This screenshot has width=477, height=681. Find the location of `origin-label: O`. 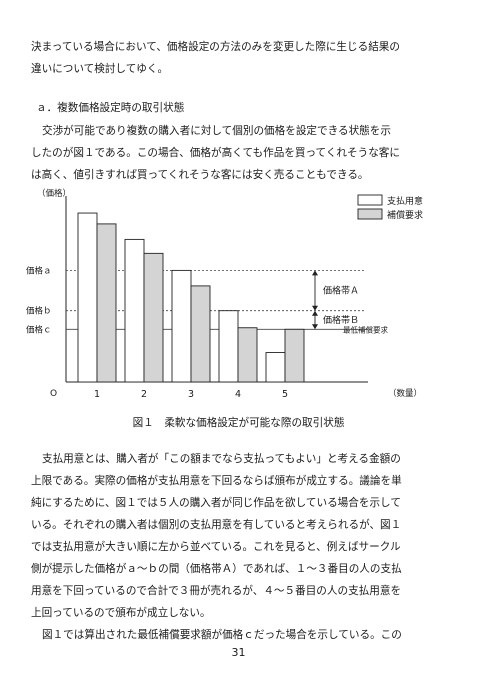

origin-label: O is located at coordinates (53, 394).